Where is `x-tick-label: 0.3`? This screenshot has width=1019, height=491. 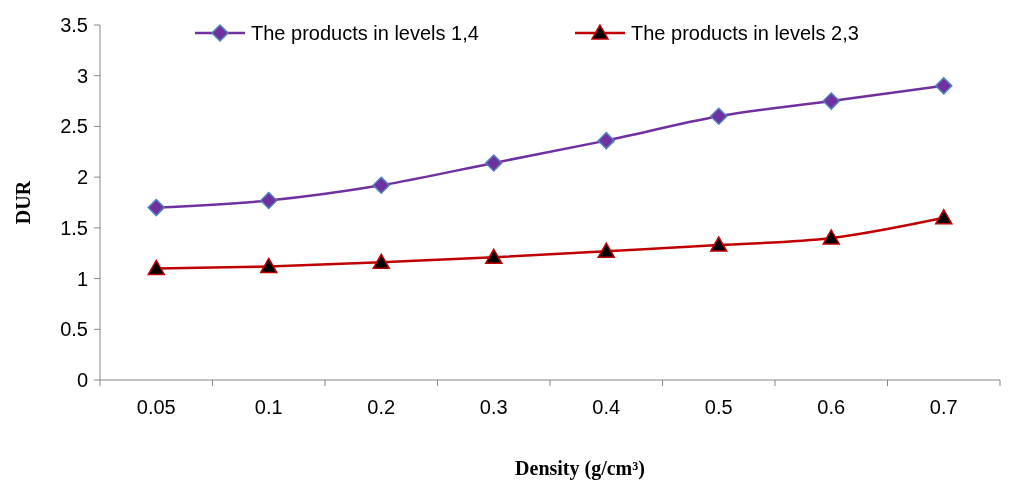 x-tick-label: 0.3 is located at coordinates (493, 407).